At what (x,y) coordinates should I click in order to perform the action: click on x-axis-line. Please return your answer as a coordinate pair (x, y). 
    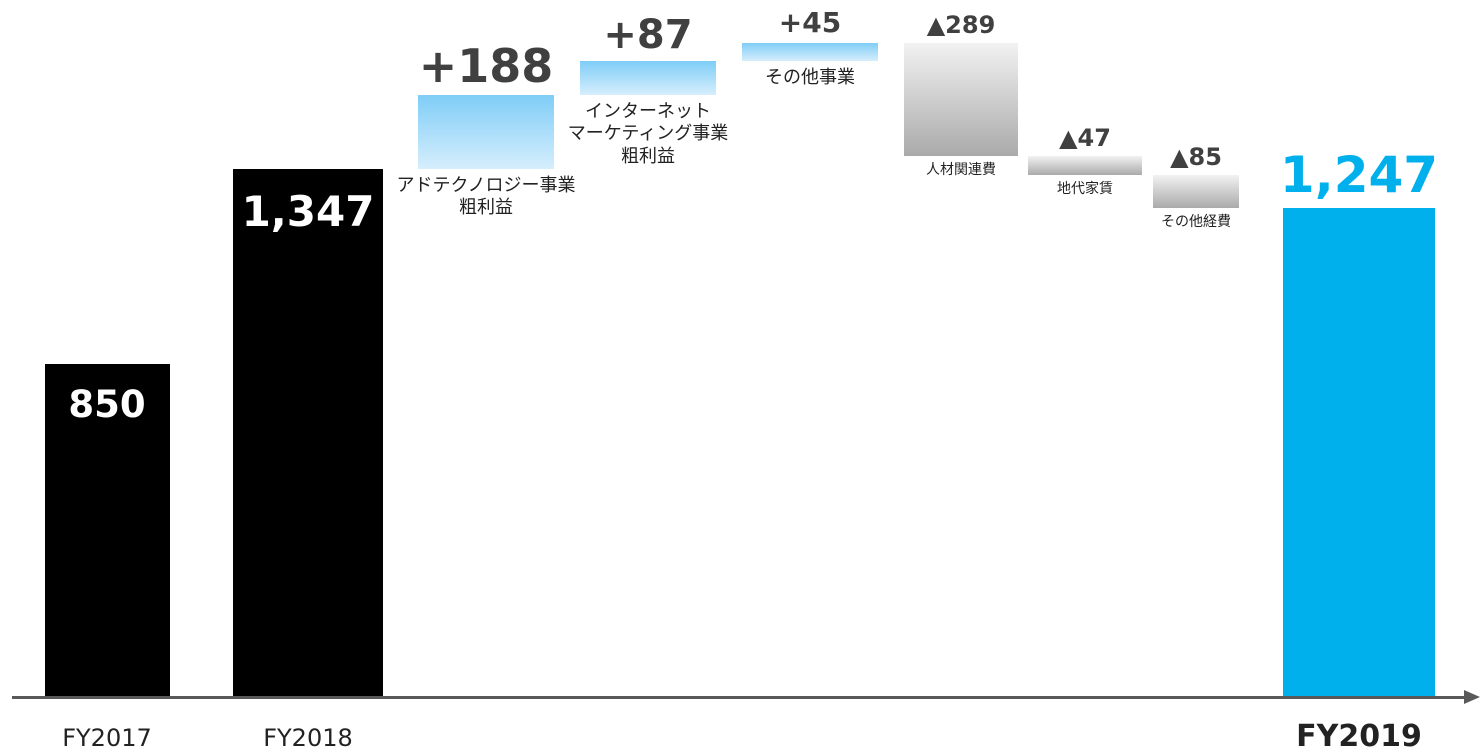
    Looking at the image, I should click on (741, 697).